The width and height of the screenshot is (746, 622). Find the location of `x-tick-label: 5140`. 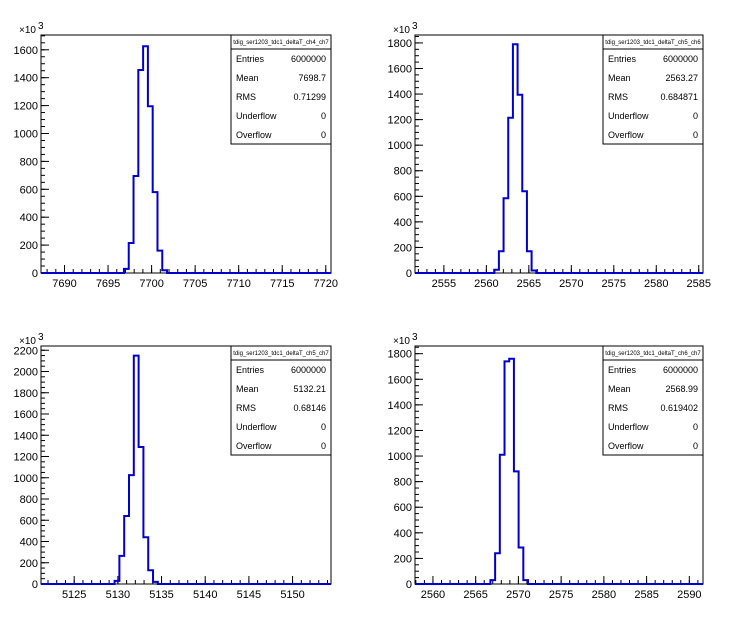

x-tick-label: 5140 is located at coordinates (205, 595).